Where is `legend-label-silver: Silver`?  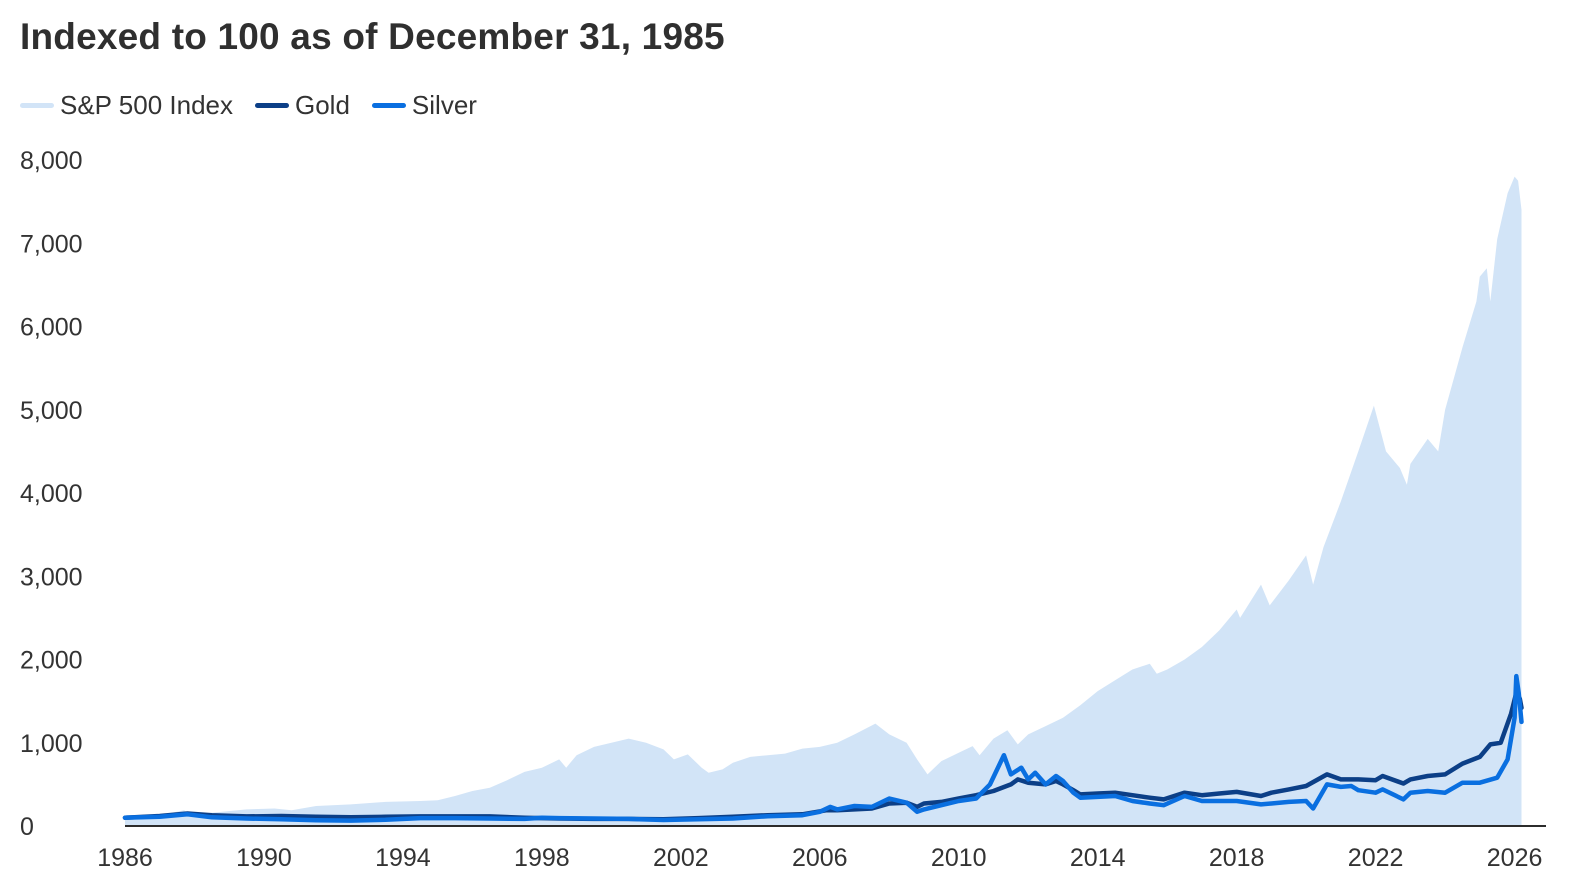
legend-label-silver: Silver is located at coordinates (444, 104).